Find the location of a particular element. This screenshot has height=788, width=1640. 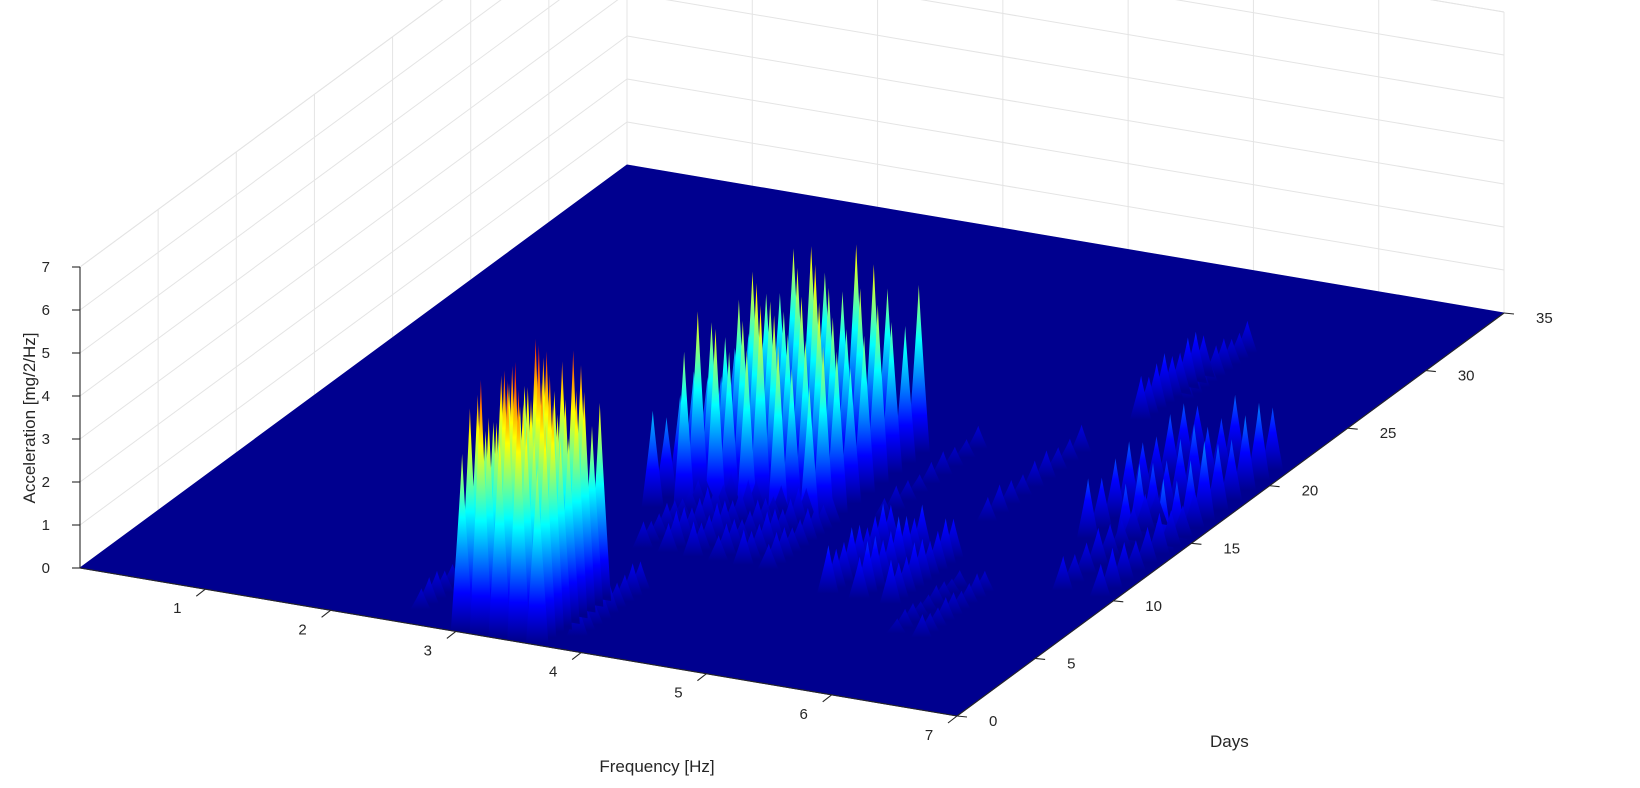

y-tick-label: 20 is located at coordinates (1310, 491).